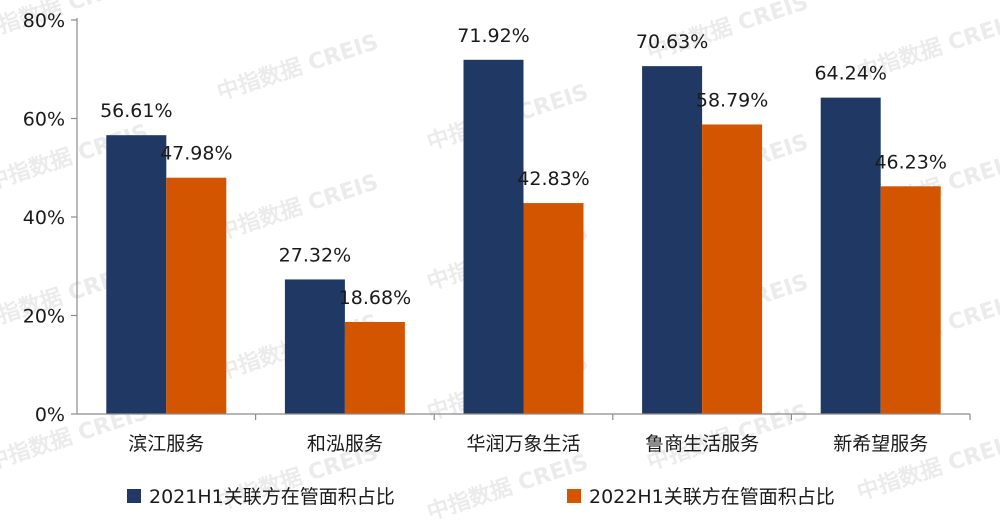 The image size is (1000, 521). I want to click on y-tick-label: 20%, so click(44, 317).